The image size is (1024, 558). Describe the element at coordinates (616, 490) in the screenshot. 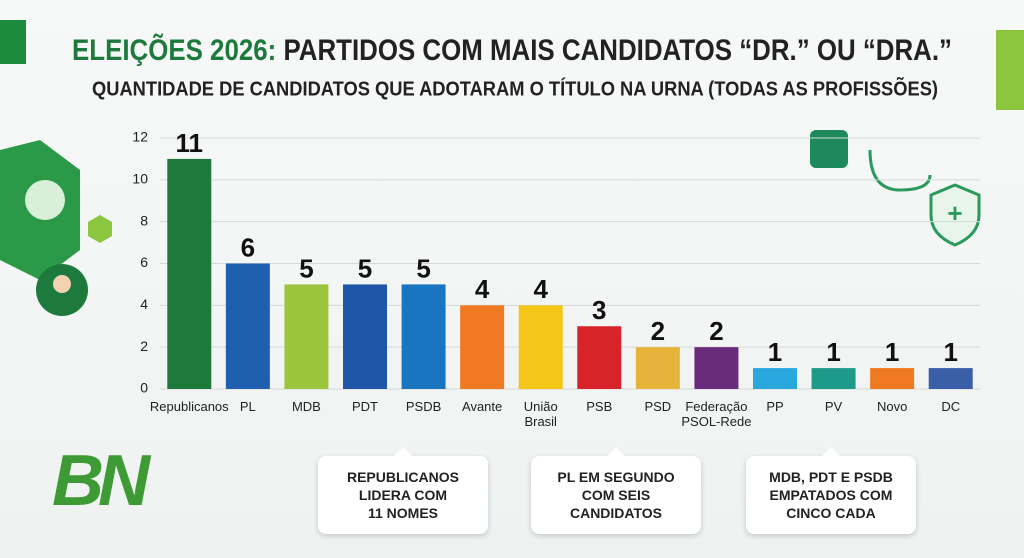

I see `annotation: PL EM SEGUNDO COM SEIS CANDIDATOS` at that location.